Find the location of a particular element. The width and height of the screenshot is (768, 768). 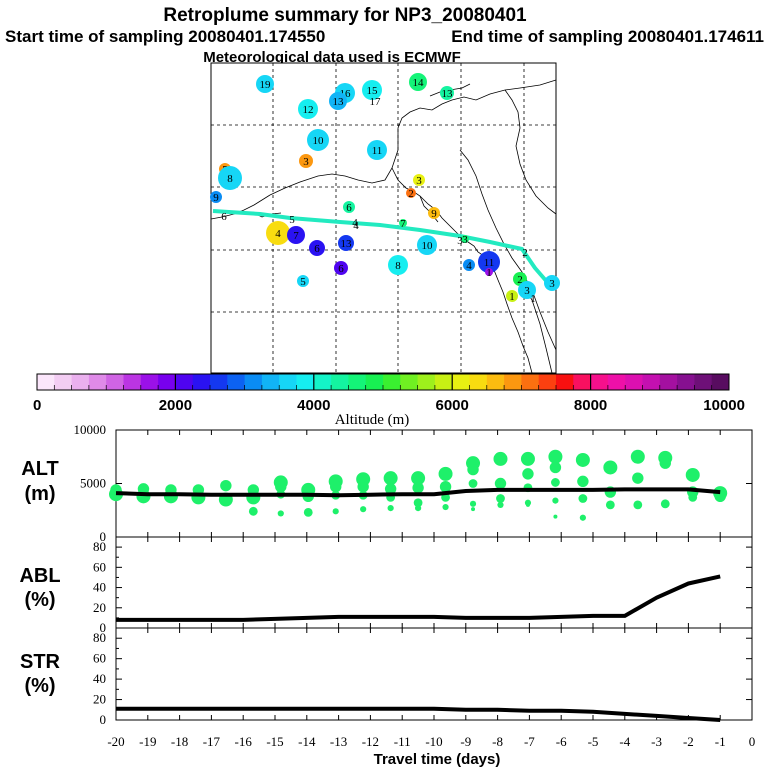

colorbar-tick-label: 8000 is located at coordinates (590, 405).